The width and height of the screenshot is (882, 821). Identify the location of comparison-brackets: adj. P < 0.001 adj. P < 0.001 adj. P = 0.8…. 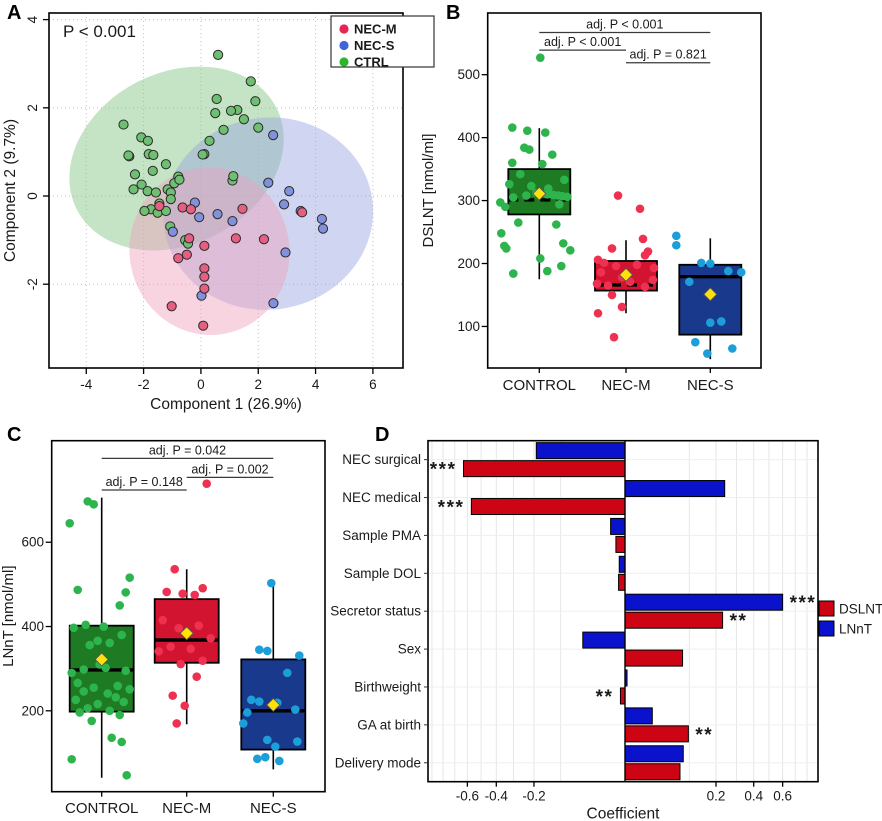
(625, 41).